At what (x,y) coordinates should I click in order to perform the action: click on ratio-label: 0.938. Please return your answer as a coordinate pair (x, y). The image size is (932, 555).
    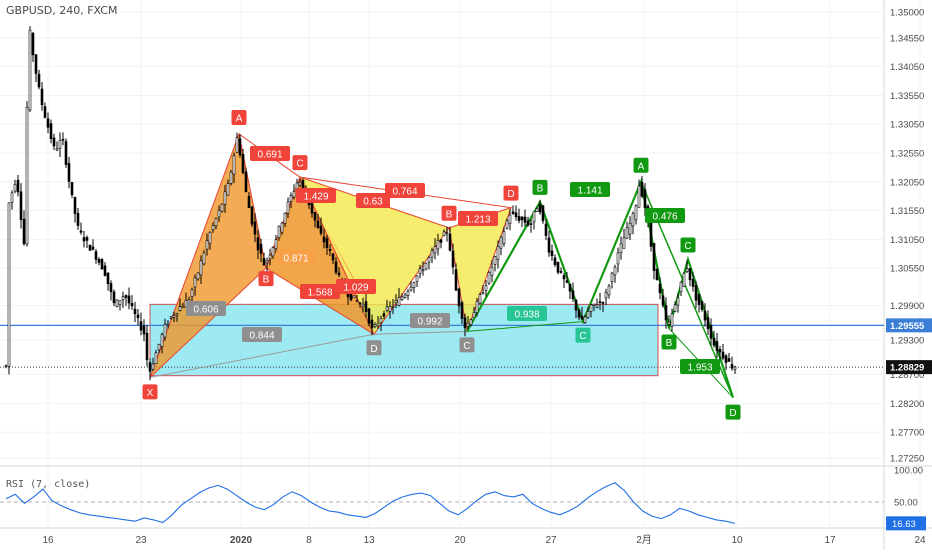
    Looking at the image, I should click on (527, 313).